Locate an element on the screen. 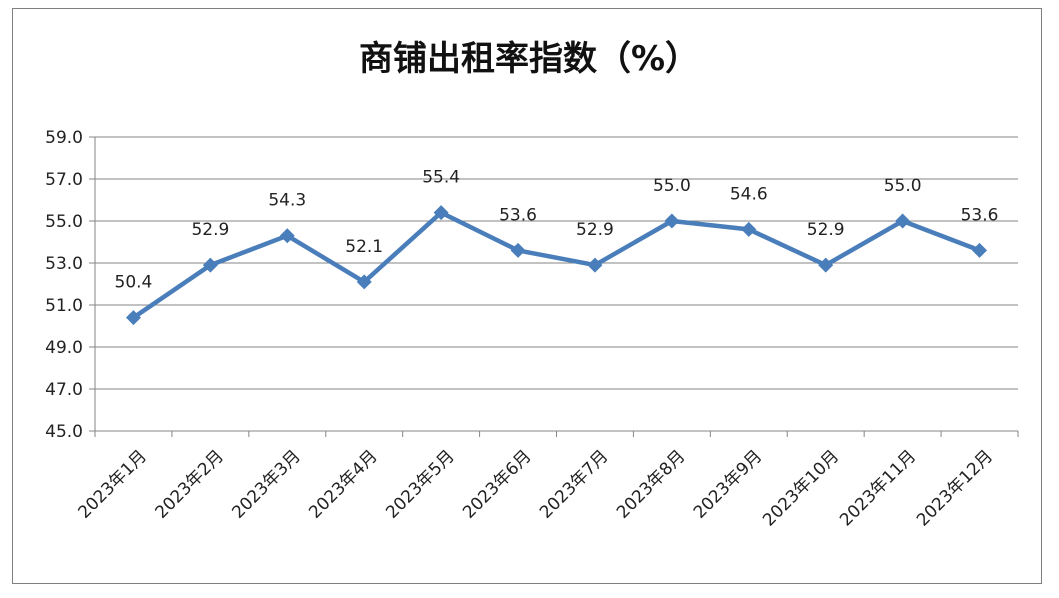 This screenshot has height=598, width=1059. y-tick-label: 57.0 is located at coordinates (64, 180).